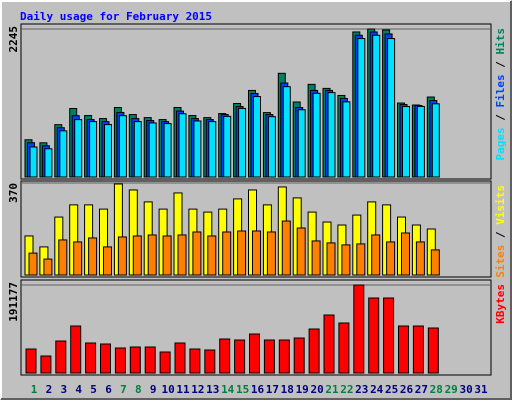 This screenshot has width=512, height=405. Describe the element at coordinates (13, 39) in the screenshot. I see `y-tick-label: 2245` at that location.